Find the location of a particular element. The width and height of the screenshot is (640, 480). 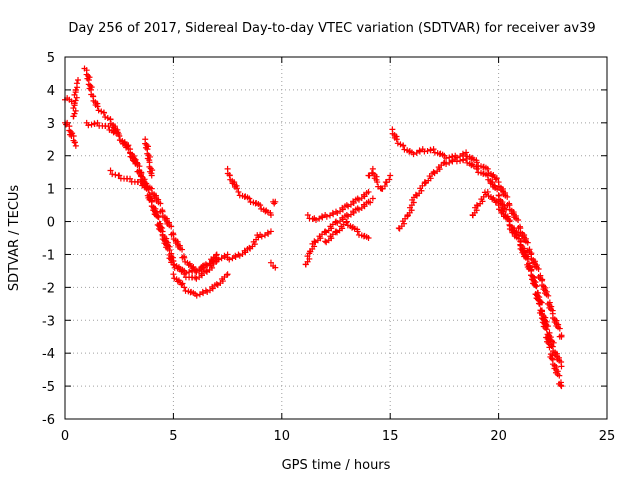

y-tick-label: 4 is located at coordinates (51, 91).